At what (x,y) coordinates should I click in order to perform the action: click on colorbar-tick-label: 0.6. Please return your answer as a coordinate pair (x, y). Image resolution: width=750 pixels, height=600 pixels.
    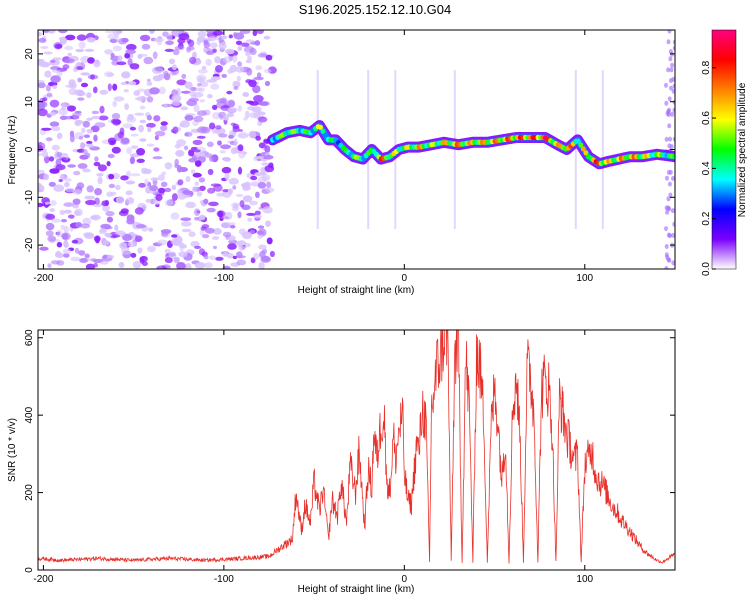
    Looking at the image, I should click on (706, 118).